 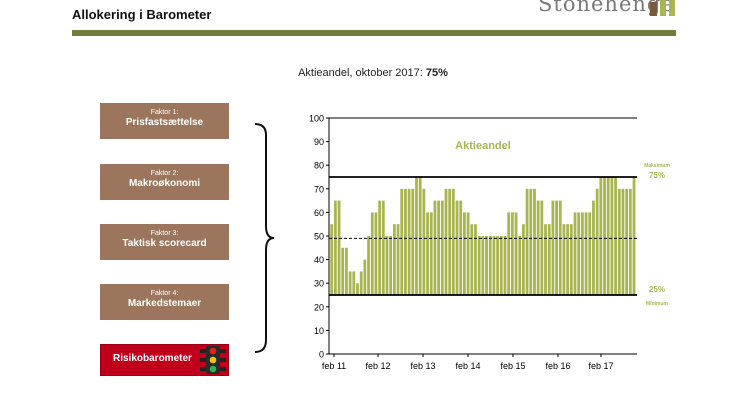 What do you see at coordinates (606, 8) in the screenshot?
I see `logo: Stonehenge` at bounding box center [606, 8].